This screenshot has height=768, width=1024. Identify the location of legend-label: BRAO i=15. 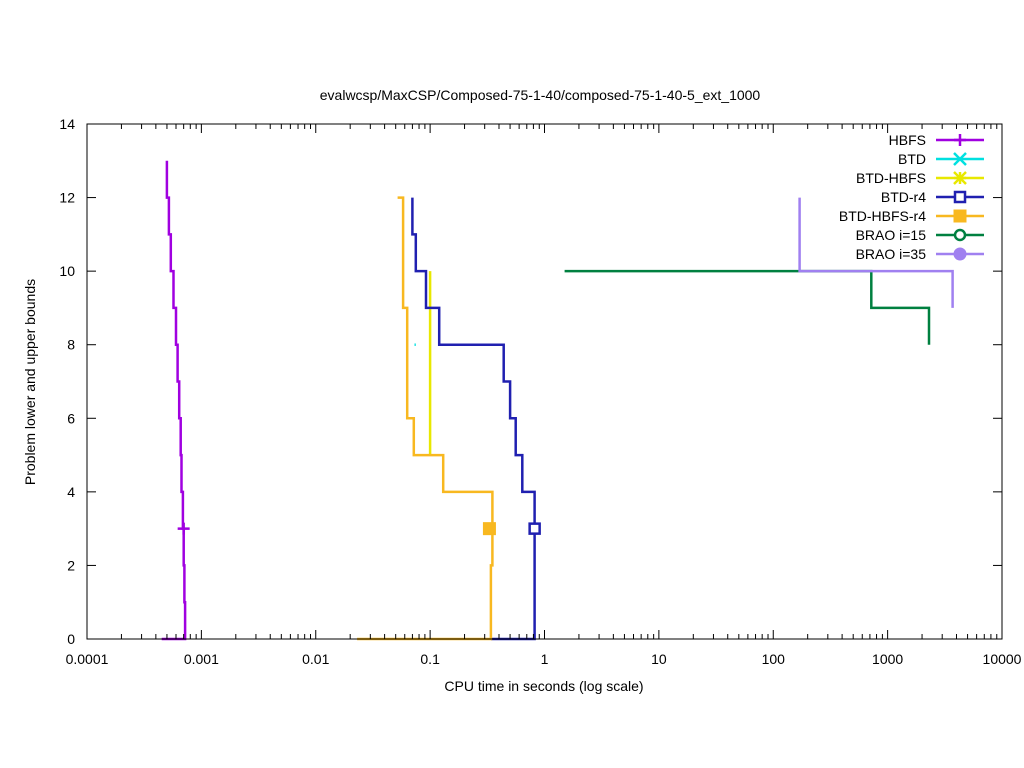
(891, 235).